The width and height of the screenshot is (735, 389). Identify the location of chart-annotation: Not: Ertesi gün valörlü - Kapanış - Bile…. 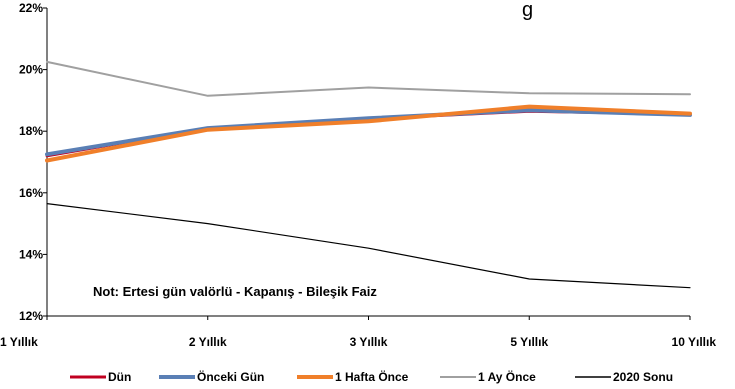
(235, 291).